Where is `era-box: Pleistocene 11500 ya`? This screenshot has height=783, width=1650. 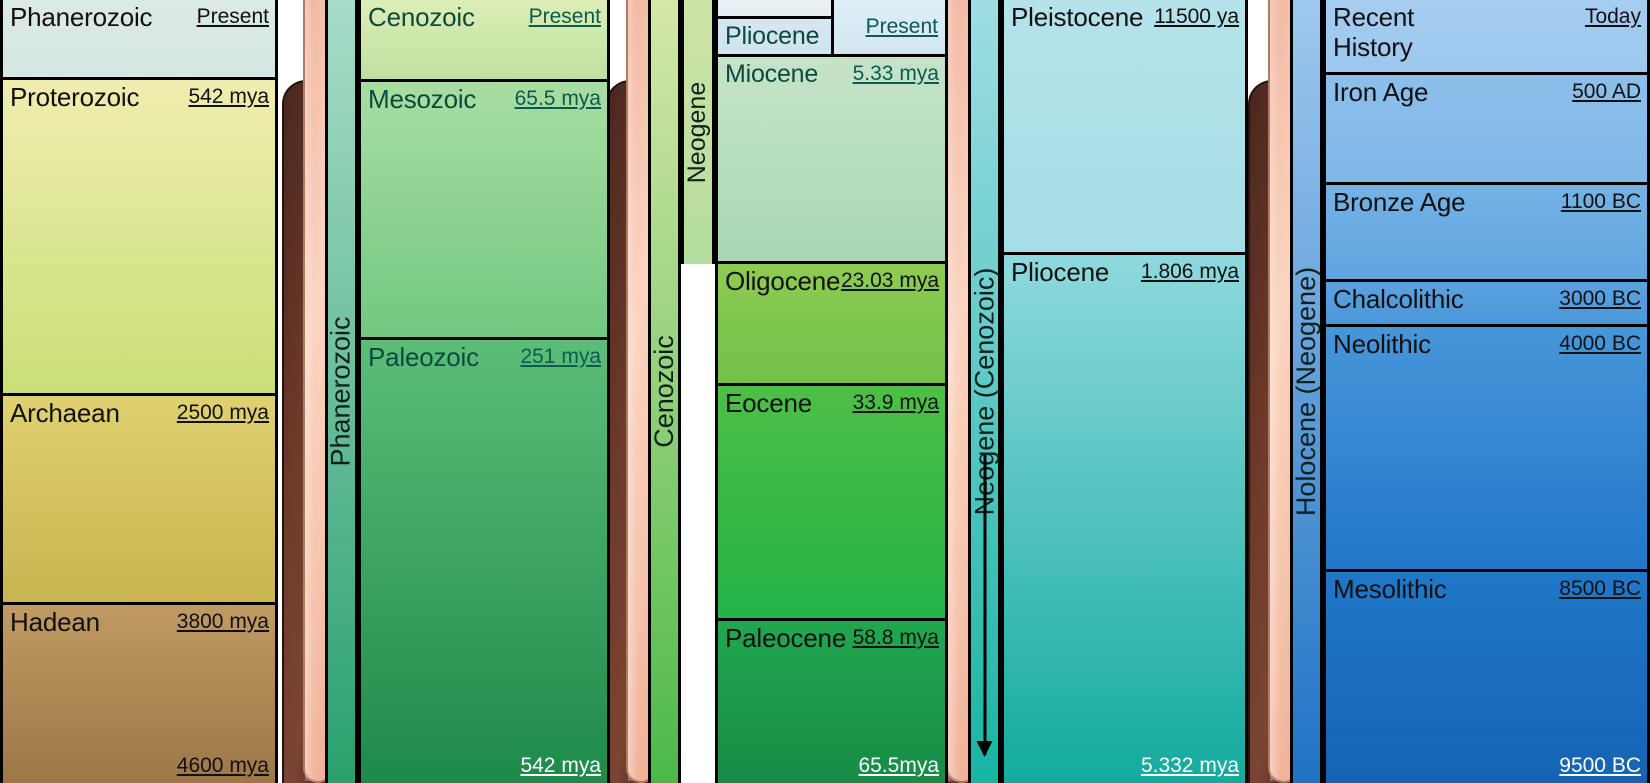
era-box: Pleistocene 11500 ya is located at coordinates (1124, 127).